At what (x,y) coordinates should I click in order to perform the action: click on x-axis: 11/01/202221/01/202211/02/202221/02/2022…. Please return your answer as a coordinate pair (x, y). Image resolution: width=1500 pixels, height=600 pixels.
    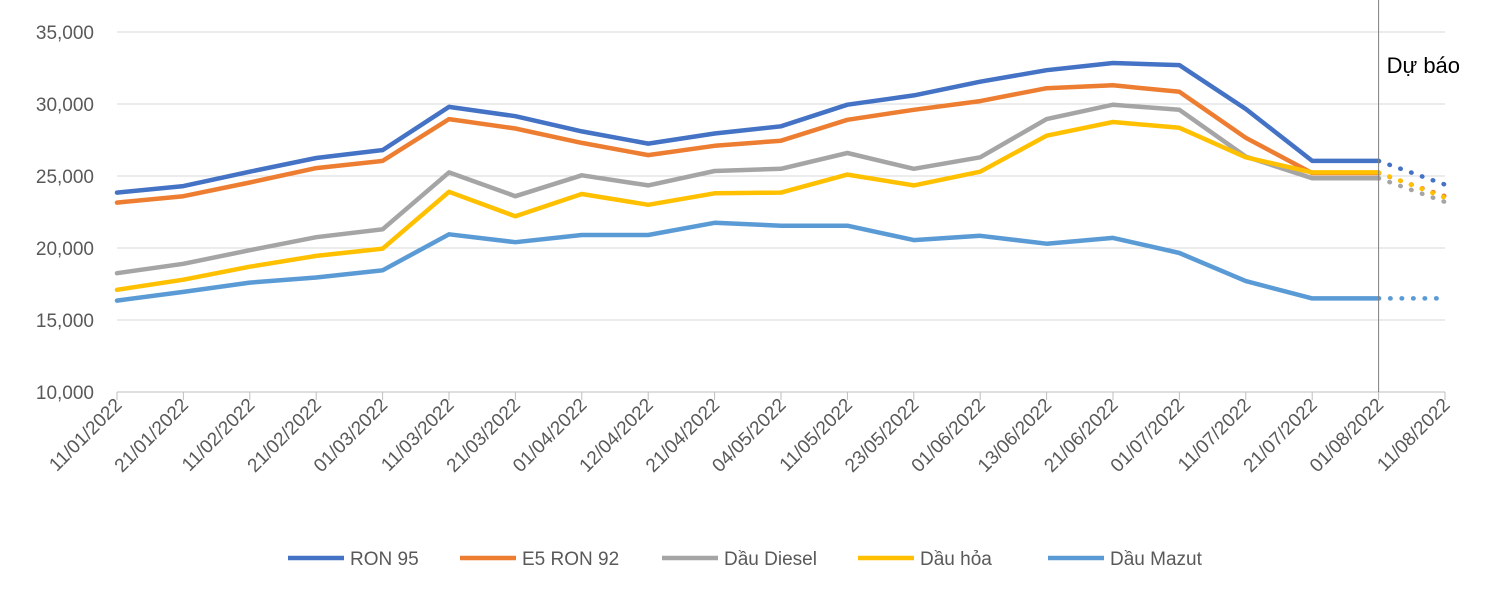
    Looking at the image, I should click on (750, 434).